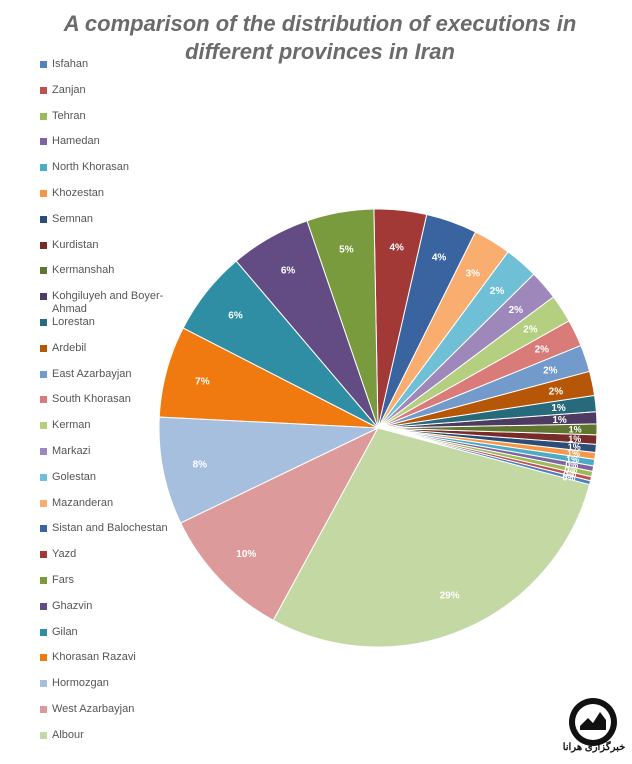 This screenshot has height=764, width=632. What do you see at coordinates (83, 502) in the screenshot?
I see `legend-label: Mazanderan` at bounding box center [83, 502].